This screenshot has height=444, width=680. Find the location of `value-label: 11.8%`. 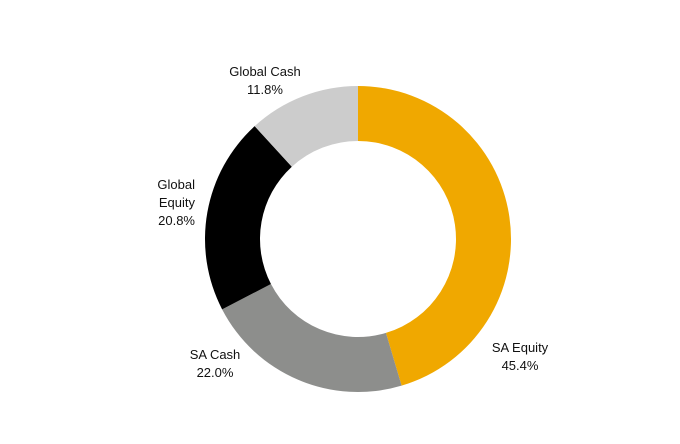

value-label: 11.8% is located at coordinates (265, 89).